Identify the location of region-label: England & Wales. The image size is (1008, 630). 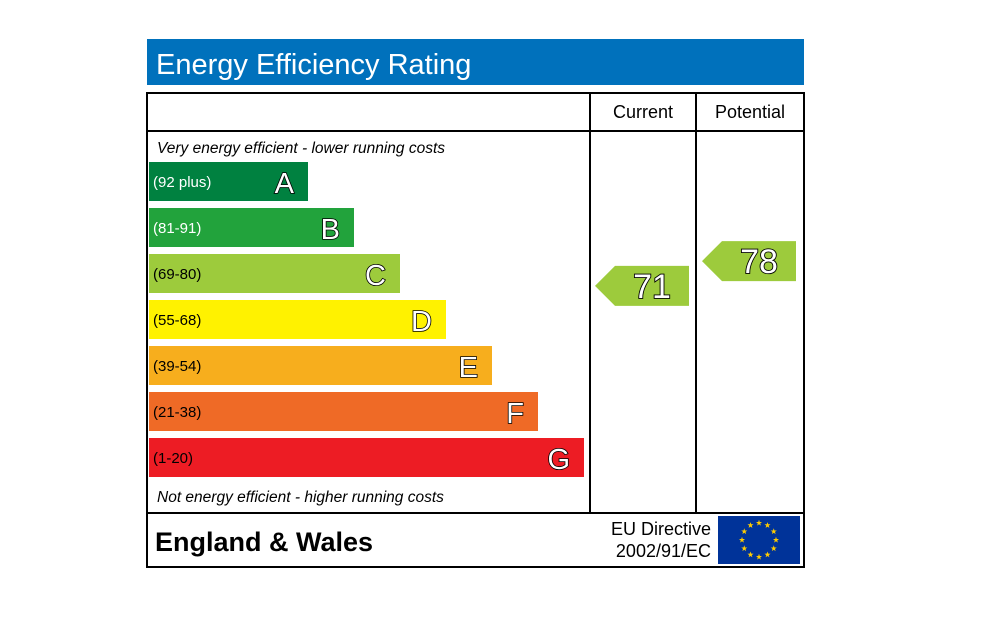
(264, 542).